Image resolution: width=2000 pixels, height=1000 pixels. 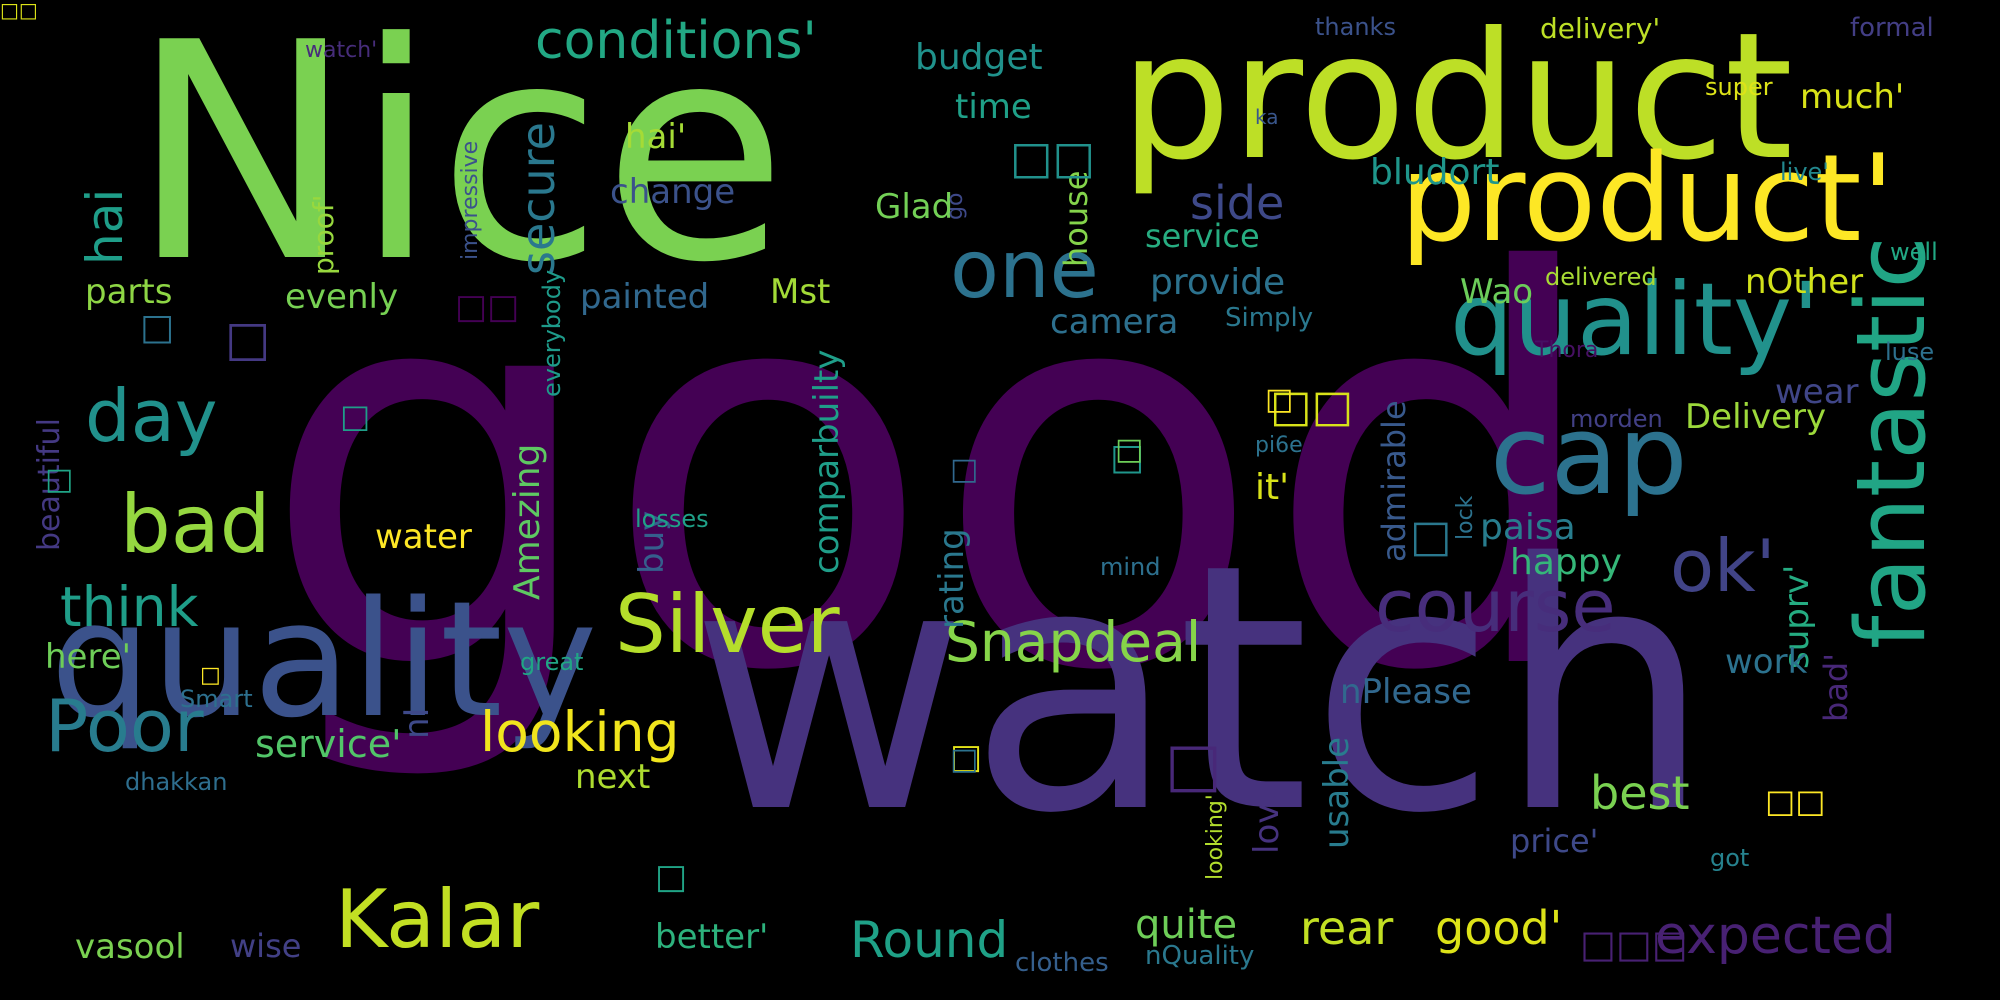 What do you see at coordinates (1852, 97) in the screenshot?
I see `word-34: much'` at bounding box center [1852, 97].